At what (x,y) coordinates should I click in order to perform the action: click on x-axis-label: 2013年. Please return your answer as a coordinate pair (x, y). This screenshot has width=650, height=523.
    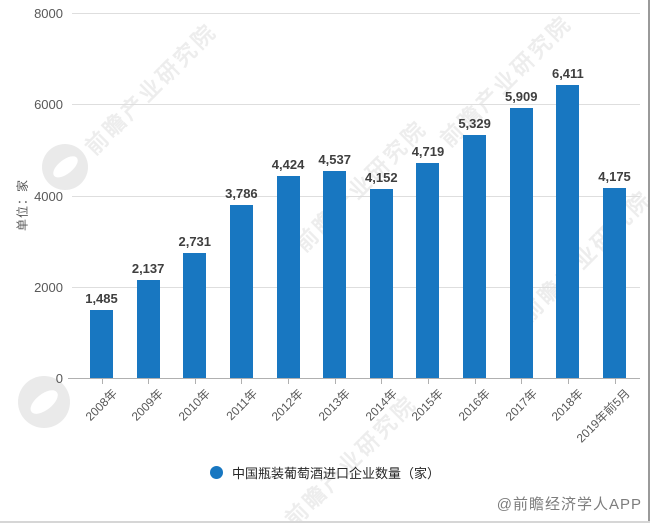
    Looking at the image, I should click on (334, 405).